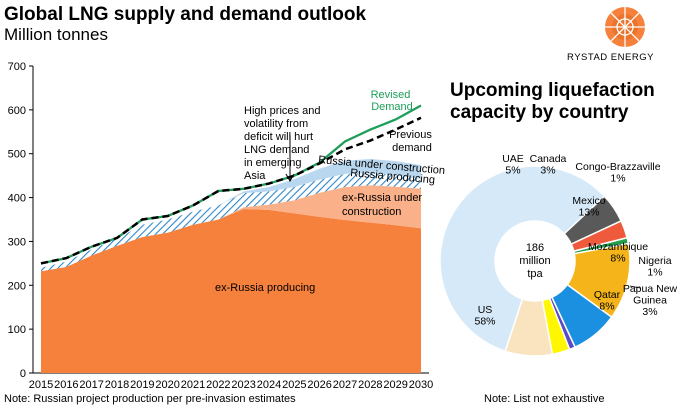 This screenshot has height=408, width=680. I want to click on donut-label-line: 13%, so click(588, 213).